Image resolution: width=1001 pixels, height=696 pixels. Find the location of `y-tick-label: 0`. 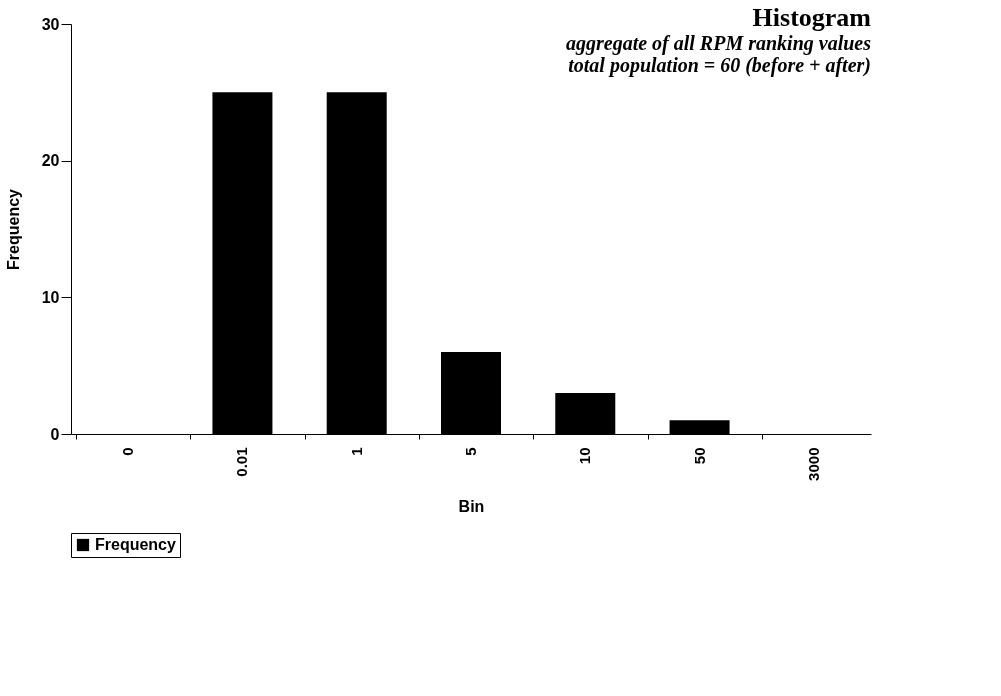

y-tick-label: 0 is located at coordinates (55, 434).